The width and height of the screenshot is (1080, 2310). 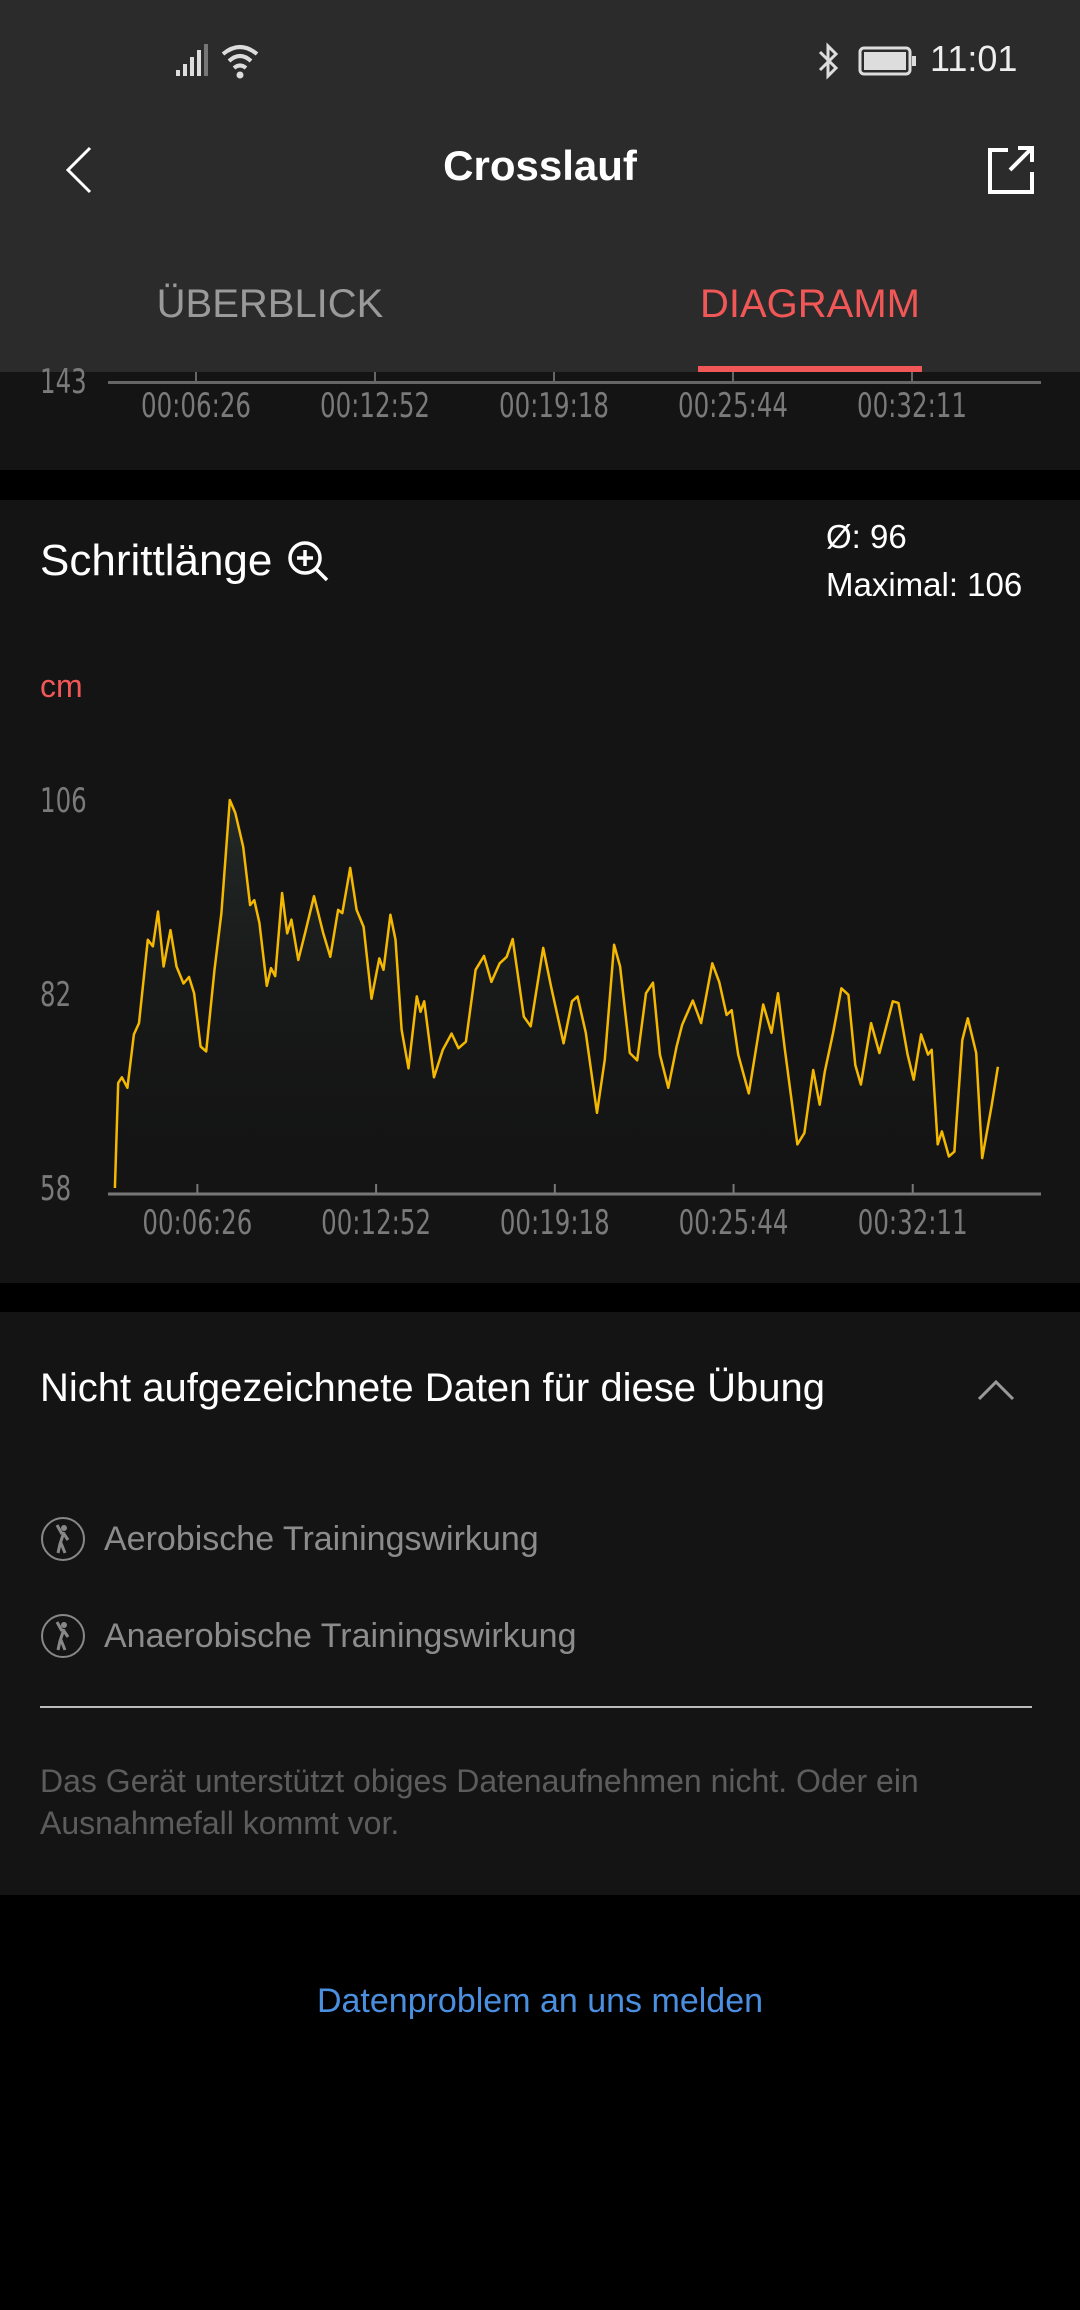 I want to click on chart-area-fill, so click(x=556, y=997).